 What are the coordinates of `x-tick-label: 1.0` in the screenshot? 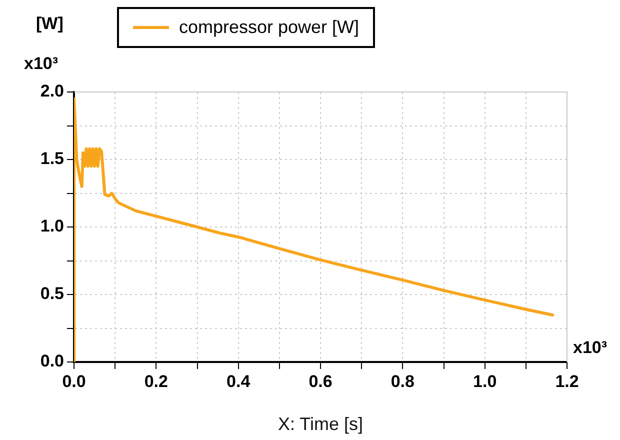 It's located at (485, 381).